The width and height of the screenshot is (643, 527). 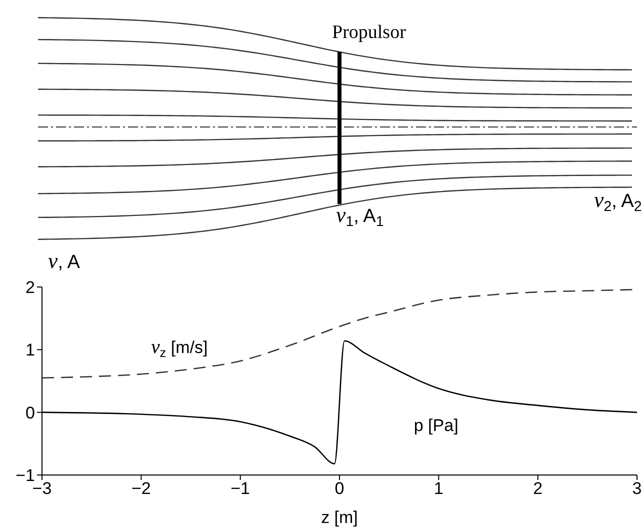 I want to click on series-label: p [Pa], so click(x=436, y=426).